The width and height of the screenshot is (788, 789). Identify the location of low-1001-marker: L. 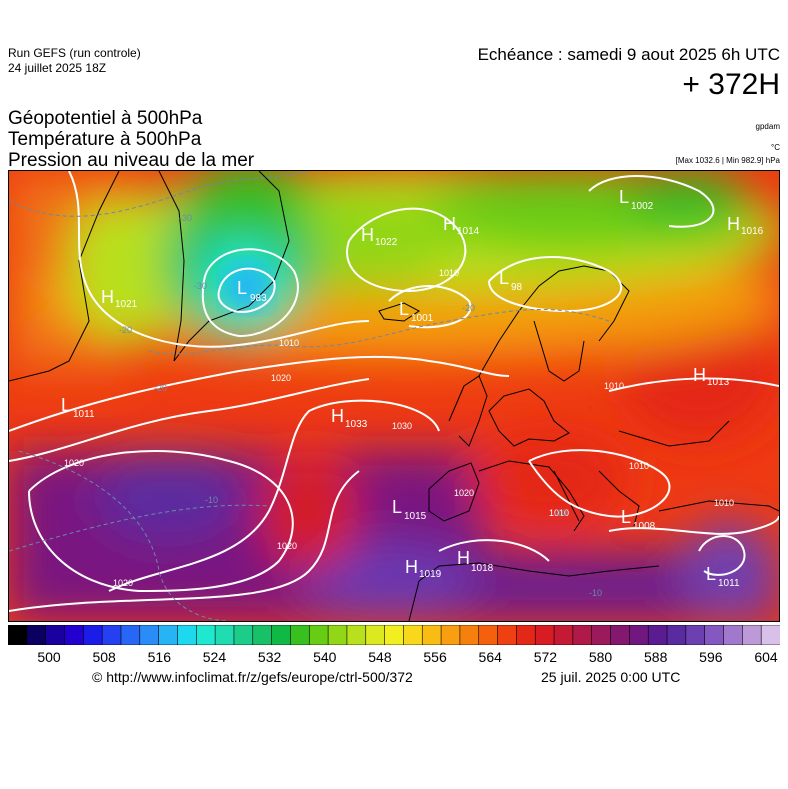
(404, 309).